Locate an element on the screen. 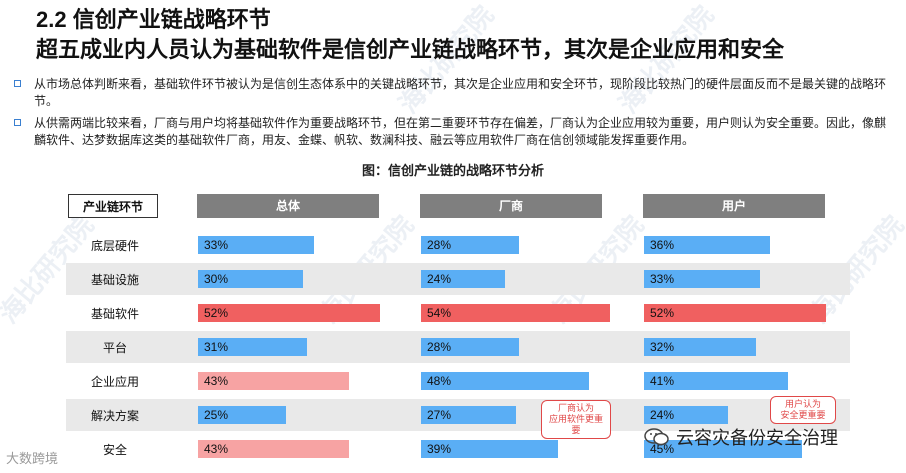  row-header-label: 产业链环节 is located at coordinates (113, 206).